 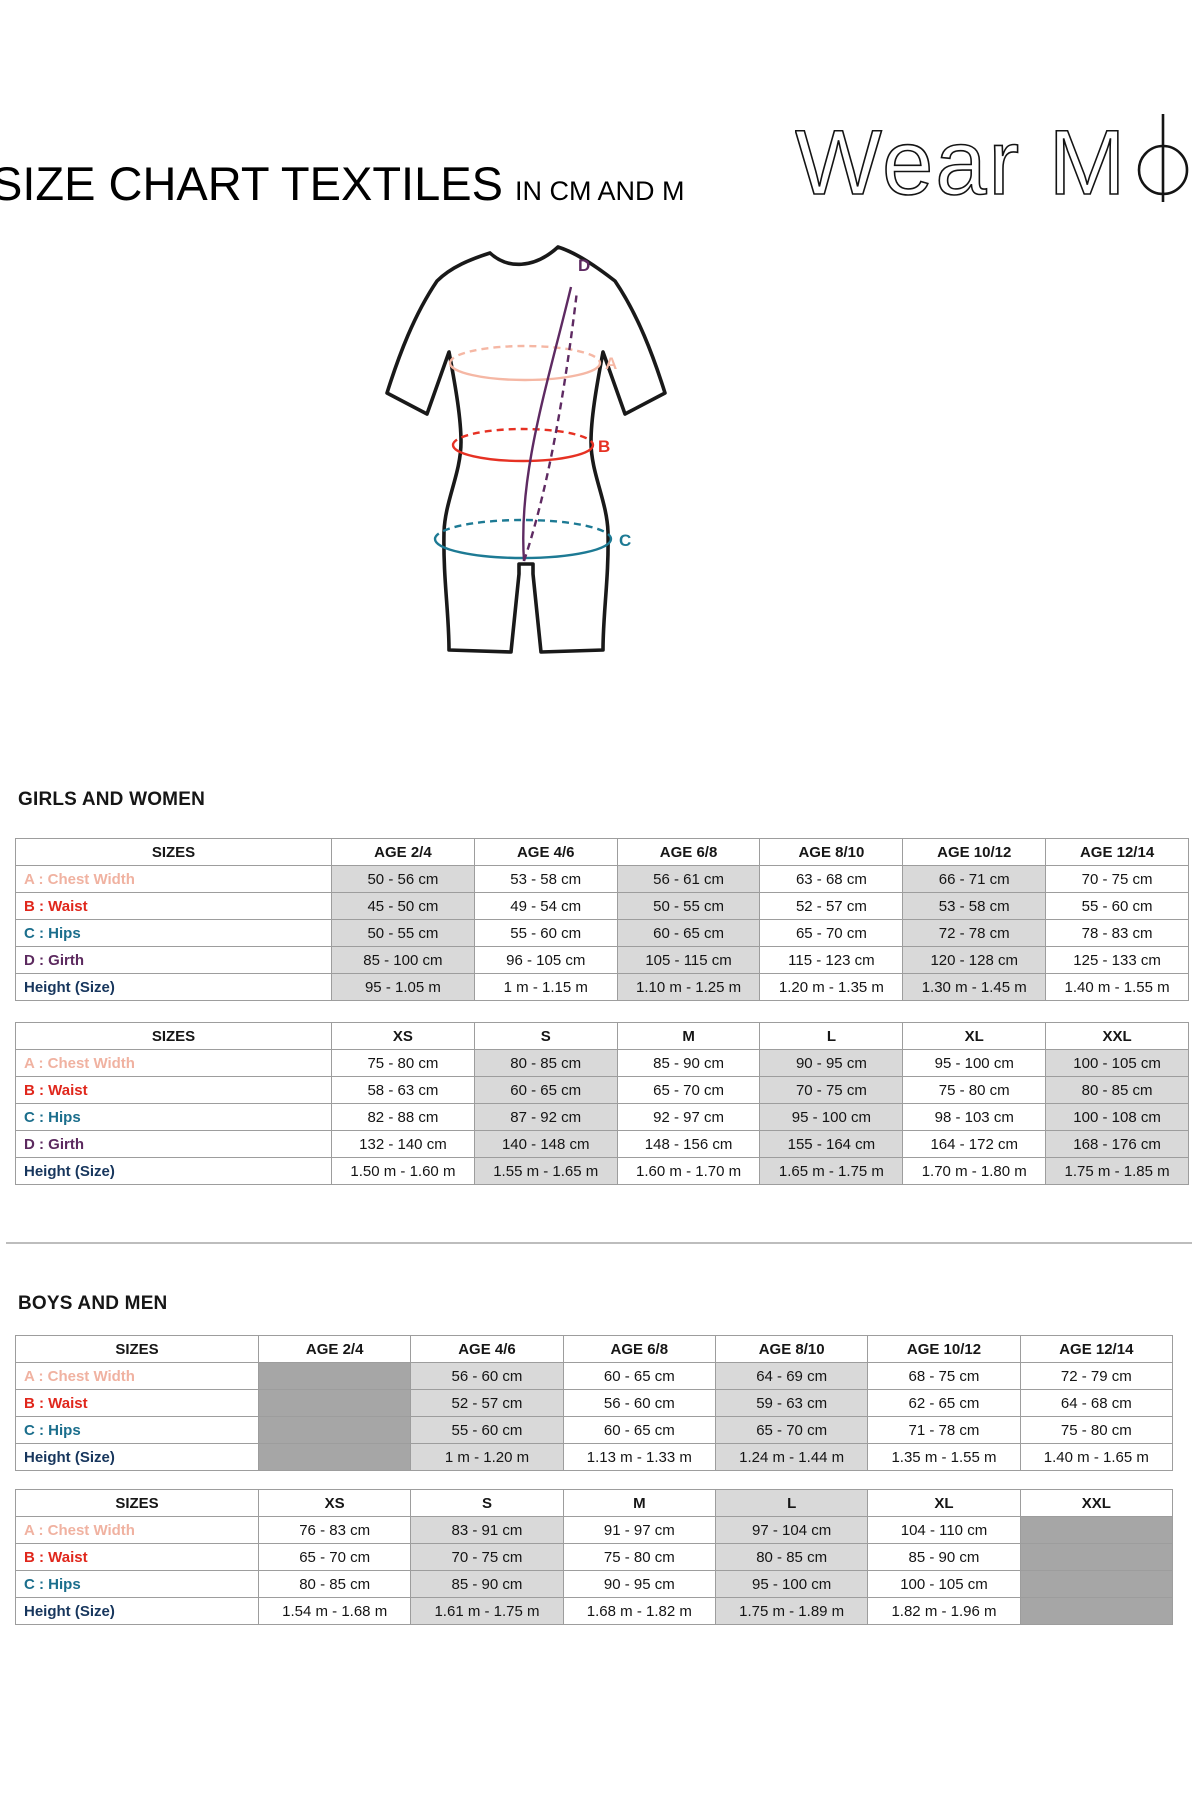 What do you see at coordinates (112, 799) in the screenshot?
I see `girls-women-heading: GIRLS AND WOMEN` at bounding box center [112, 799].